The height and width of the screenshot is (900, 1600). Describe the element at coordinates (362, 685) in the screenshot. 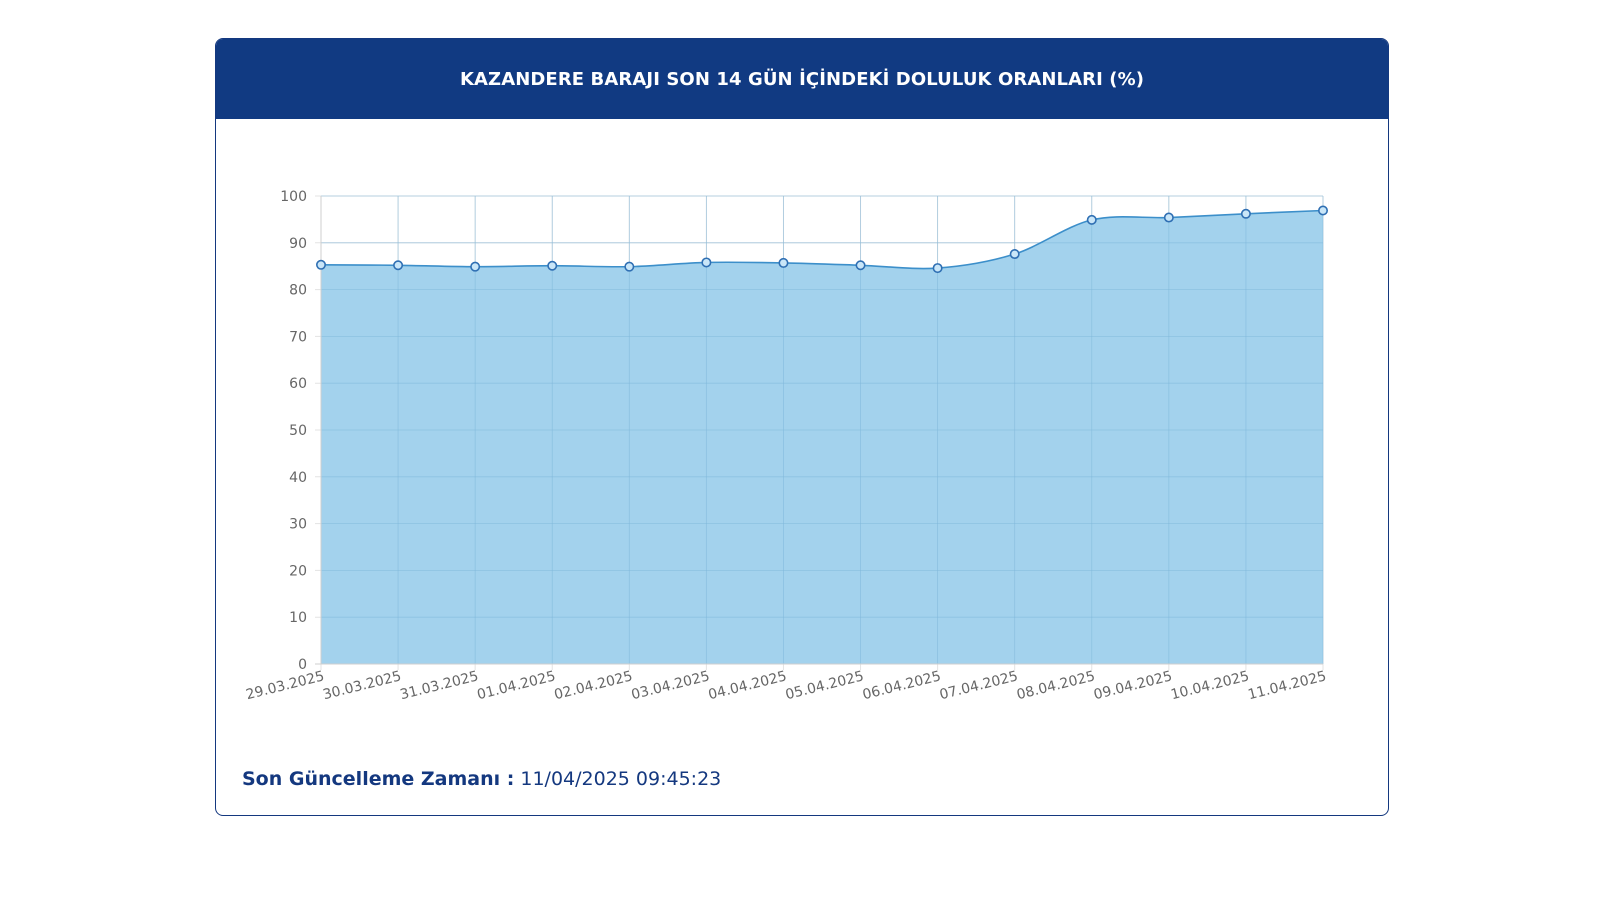

I see `x-tick-label: 30.03.2025` at that location.